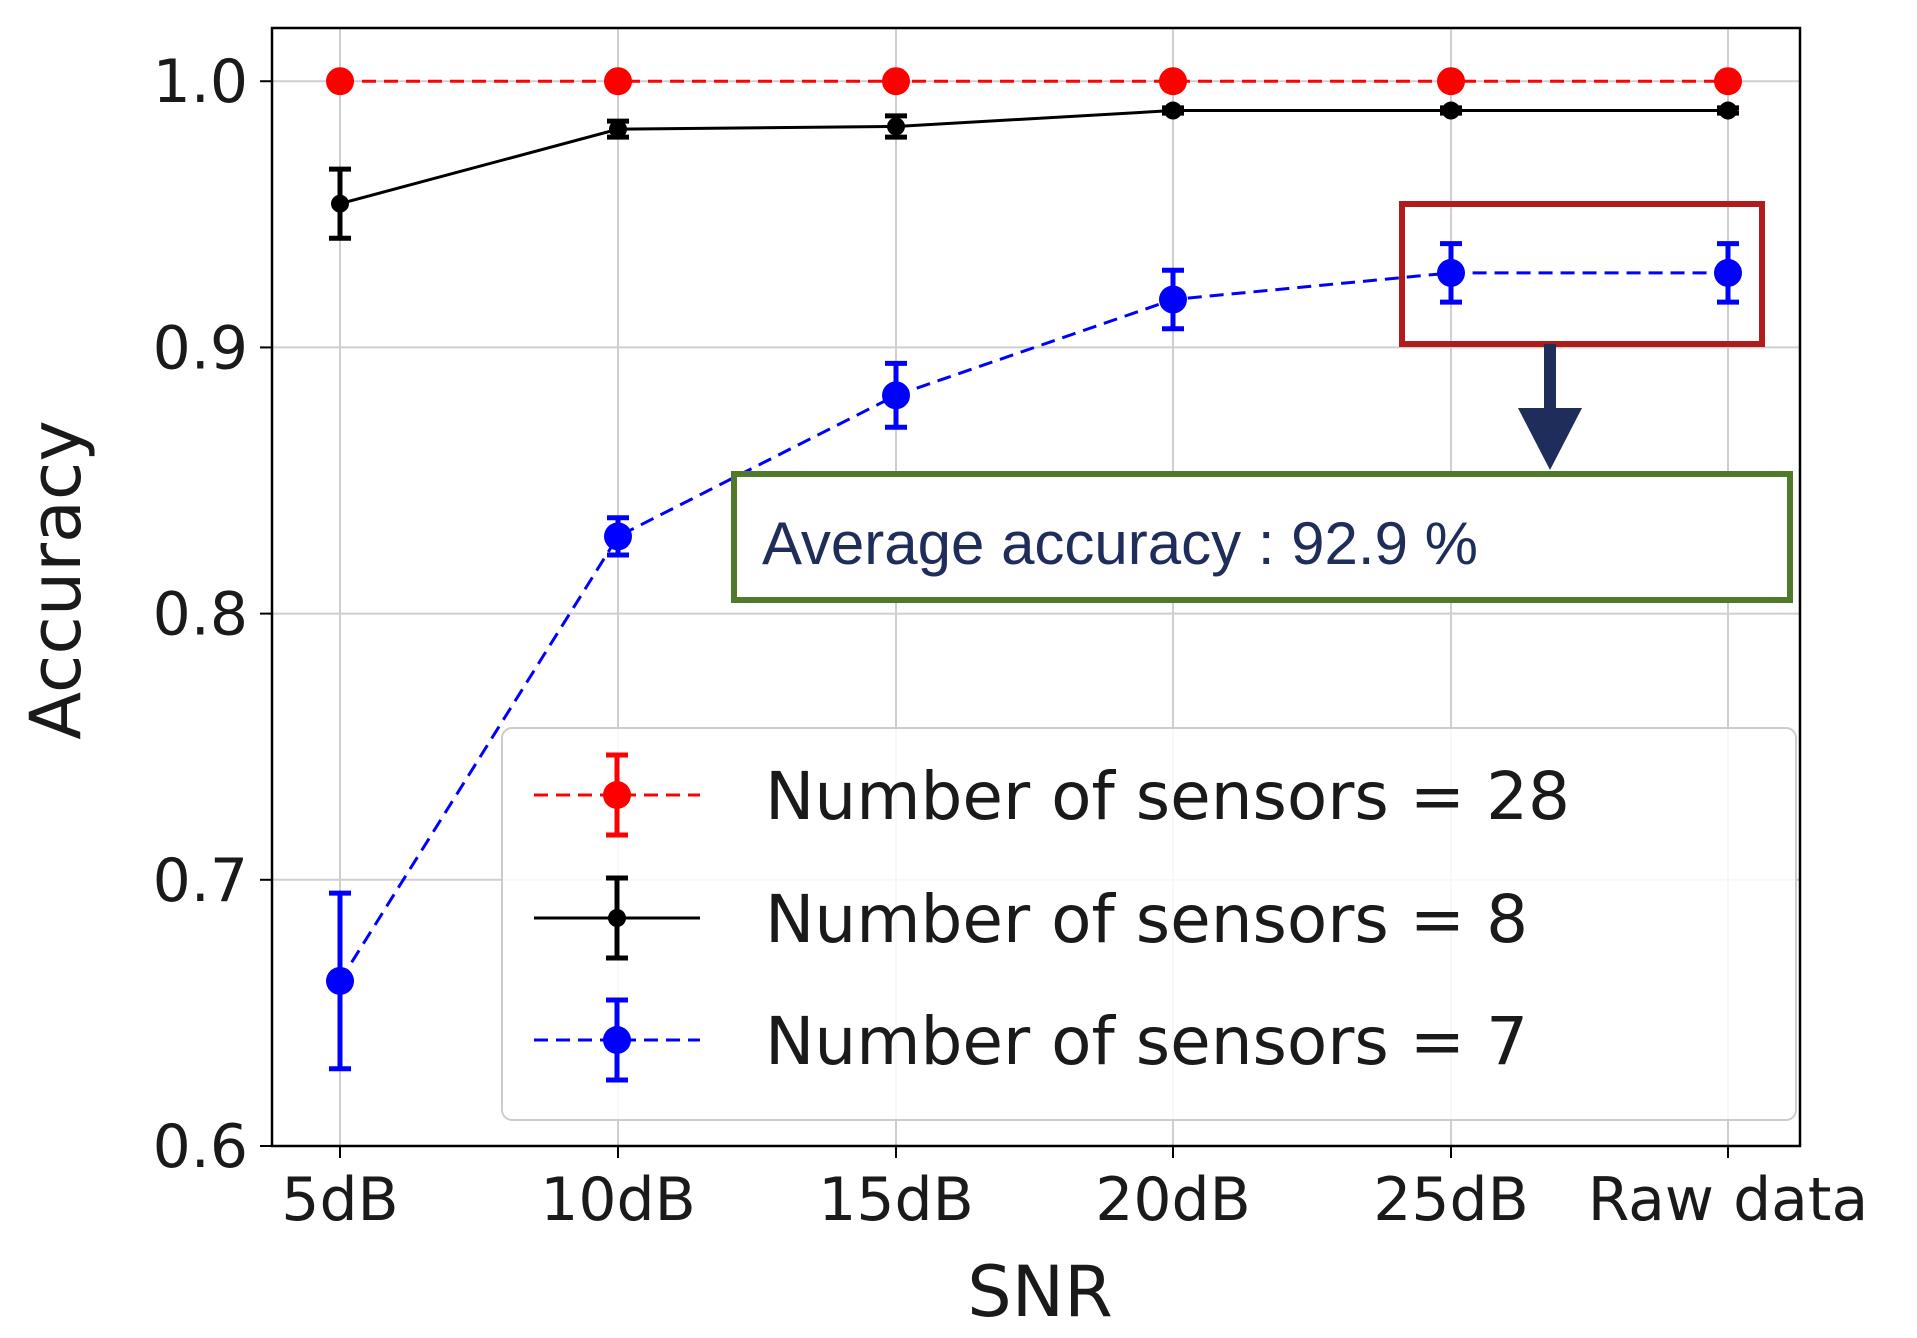  I want to click on y-tick-label: 0.9, so click(200, 348).